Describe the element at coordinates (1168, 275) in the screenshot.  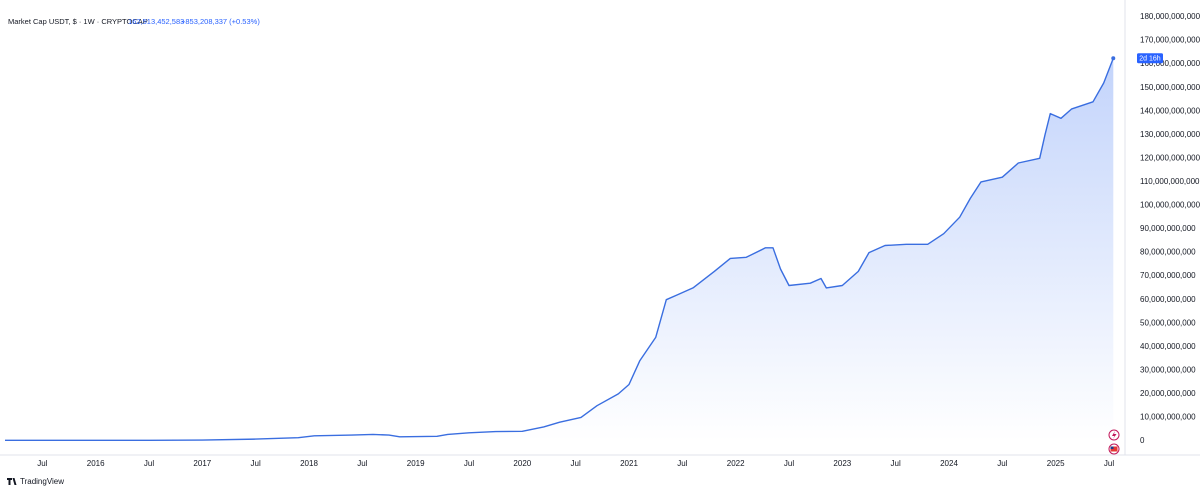
I see `y-tick-label: 70,000,000,000` at that location.